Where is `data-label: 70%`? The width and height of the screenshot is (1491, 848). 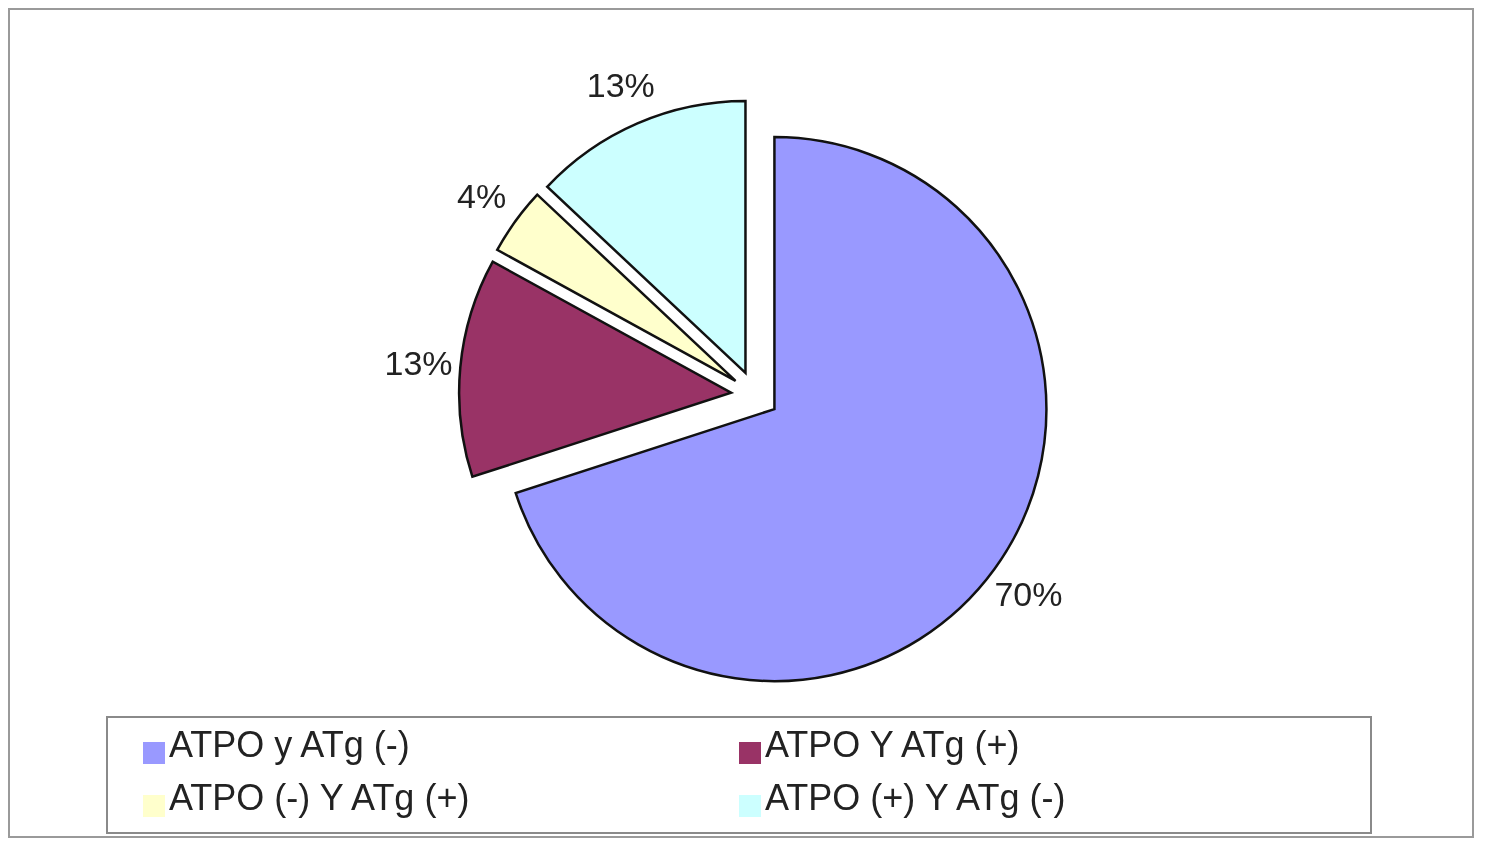 data-label: 70% is located at coordinates (1028, 593).